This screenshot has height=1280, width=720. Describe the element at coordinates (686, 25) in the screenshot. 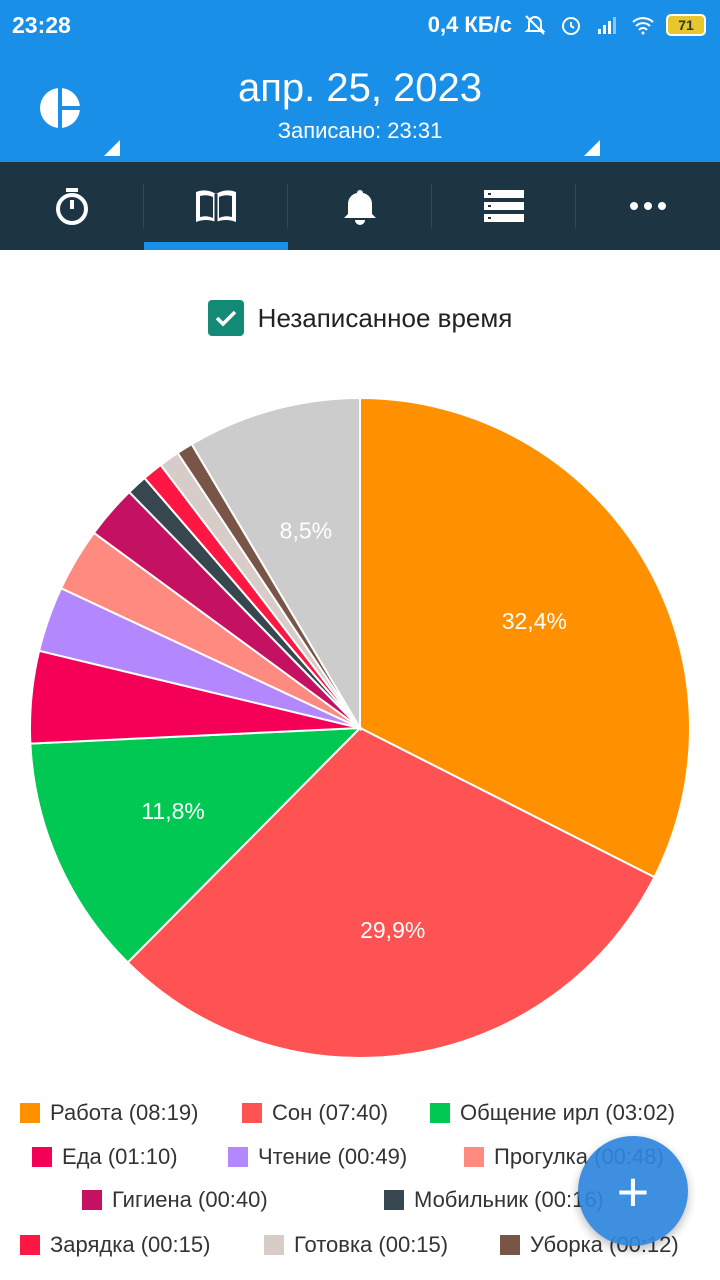

I see `battery-icon: 71` at that location.